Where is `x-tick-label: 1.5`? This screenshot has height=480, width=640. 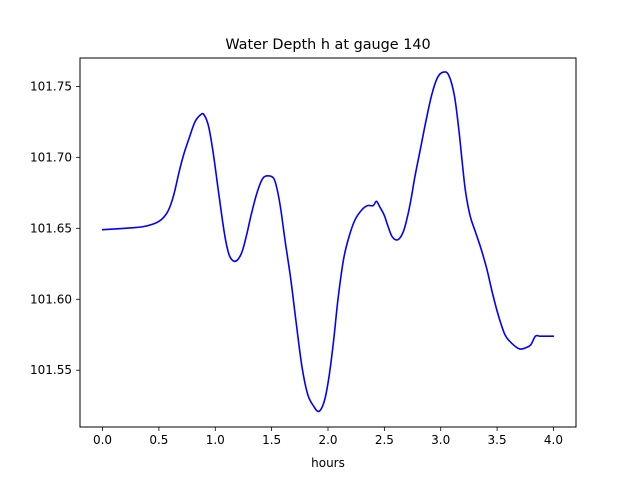 x-tick-label: 1.5 is located at coordinates (271, 440).